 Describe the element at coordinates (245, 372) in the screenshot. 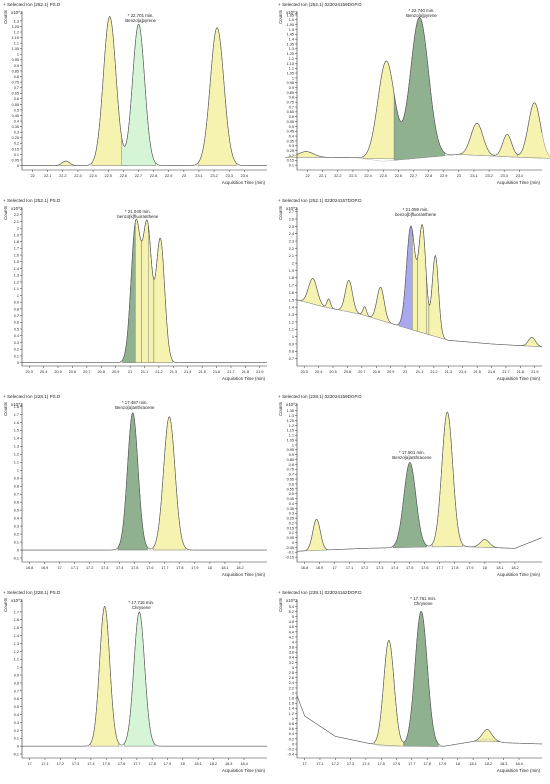

I see `x-tick-label: 21.8` at that location.